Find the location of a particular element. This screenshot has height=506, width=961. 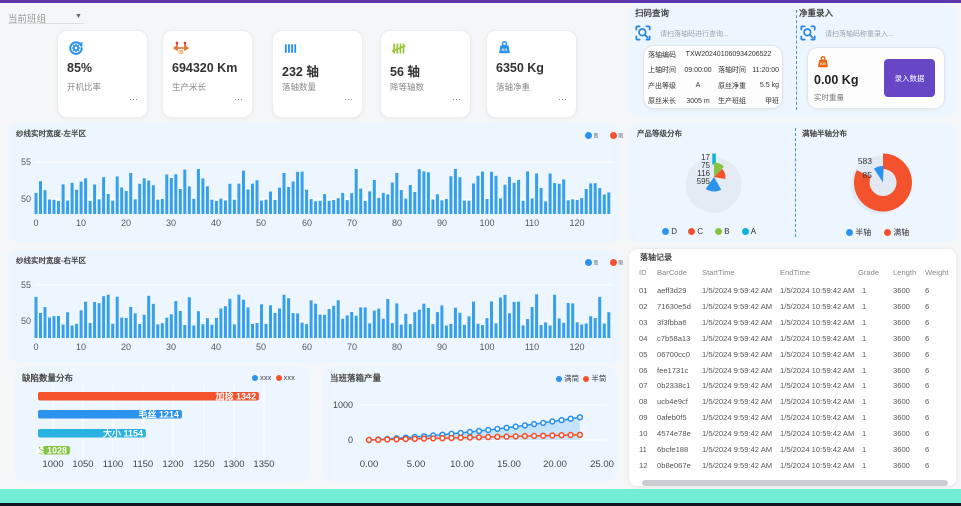

svg-text: 10.00 is located at coordinates (462, 464).